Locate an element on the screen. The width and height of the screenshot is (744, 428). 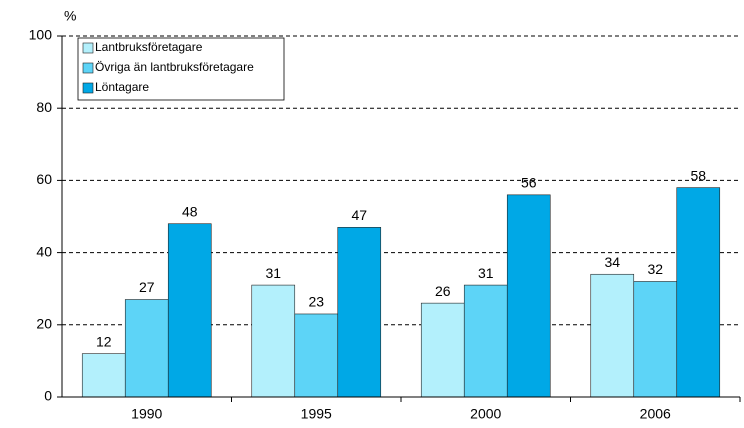
y-tick-label: 40 is located at coordinates (44, 251).